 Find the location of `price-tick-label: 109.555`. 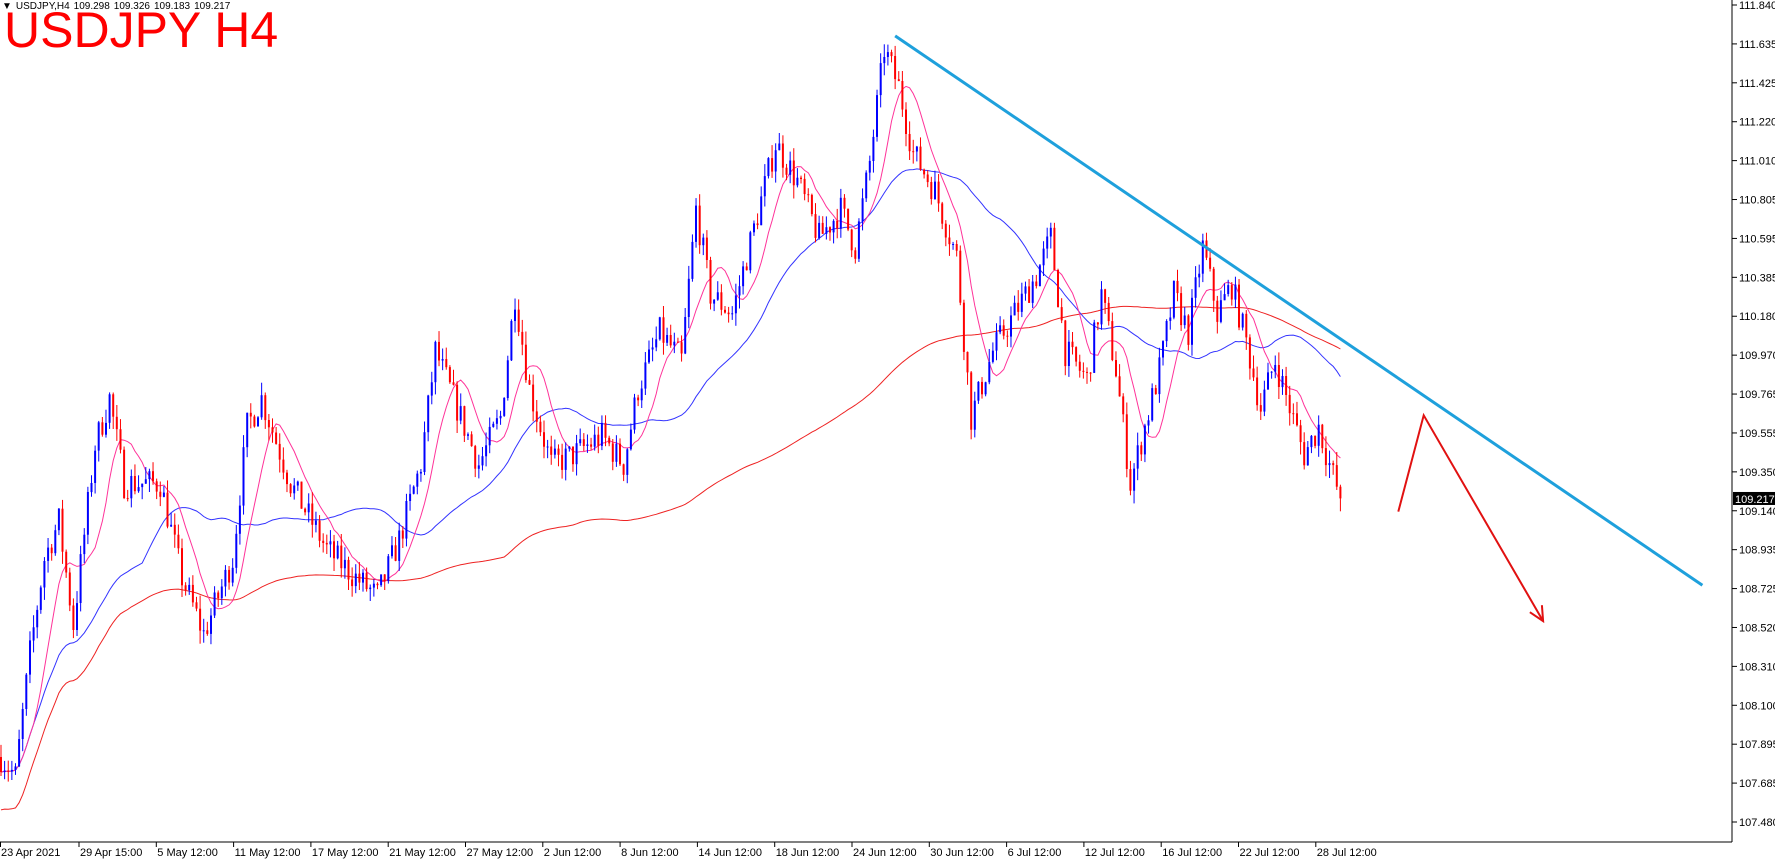

price-tick-label: 109.555 is located at coordinates (1757, 434).